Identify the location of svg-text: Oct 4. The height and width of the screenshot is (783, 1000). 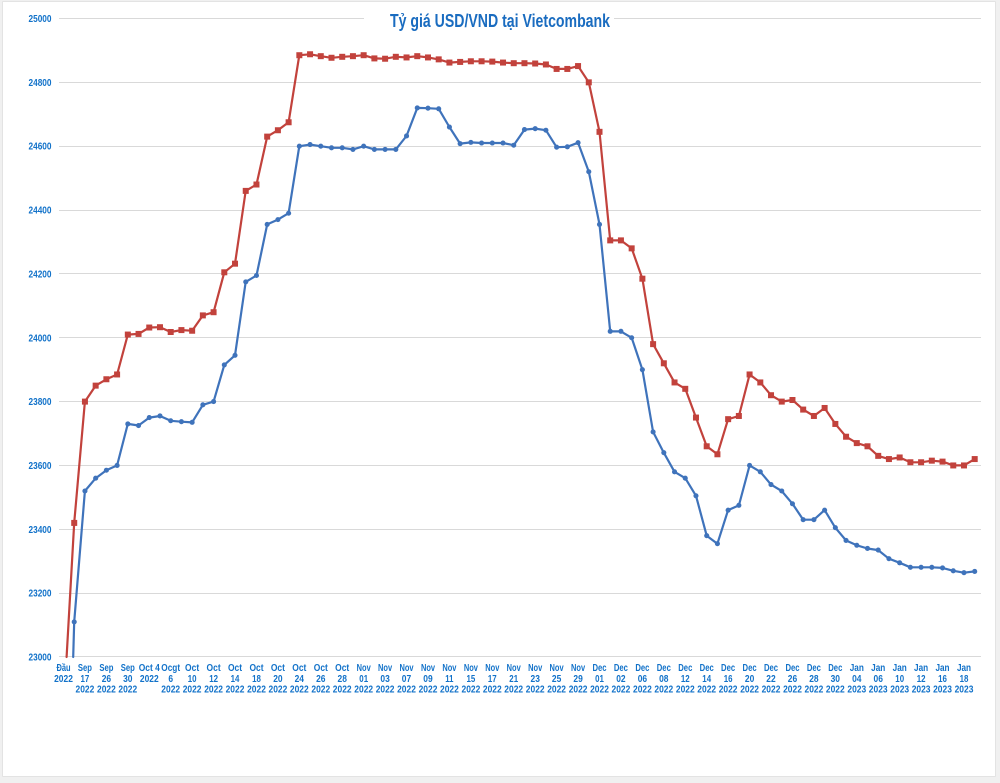
(149, 668).